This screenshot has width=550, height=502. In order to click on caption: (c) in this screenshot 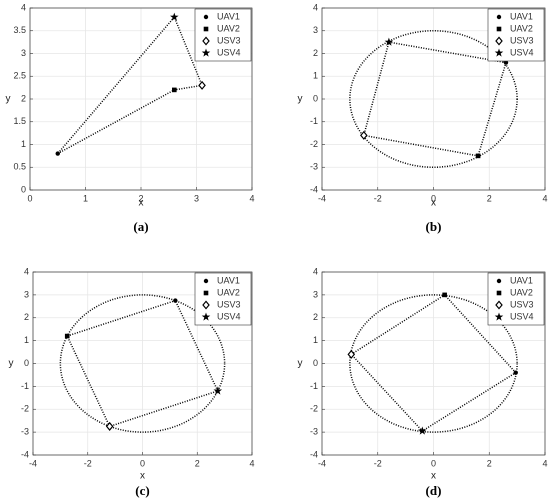, I will do `click(142, 490)`.